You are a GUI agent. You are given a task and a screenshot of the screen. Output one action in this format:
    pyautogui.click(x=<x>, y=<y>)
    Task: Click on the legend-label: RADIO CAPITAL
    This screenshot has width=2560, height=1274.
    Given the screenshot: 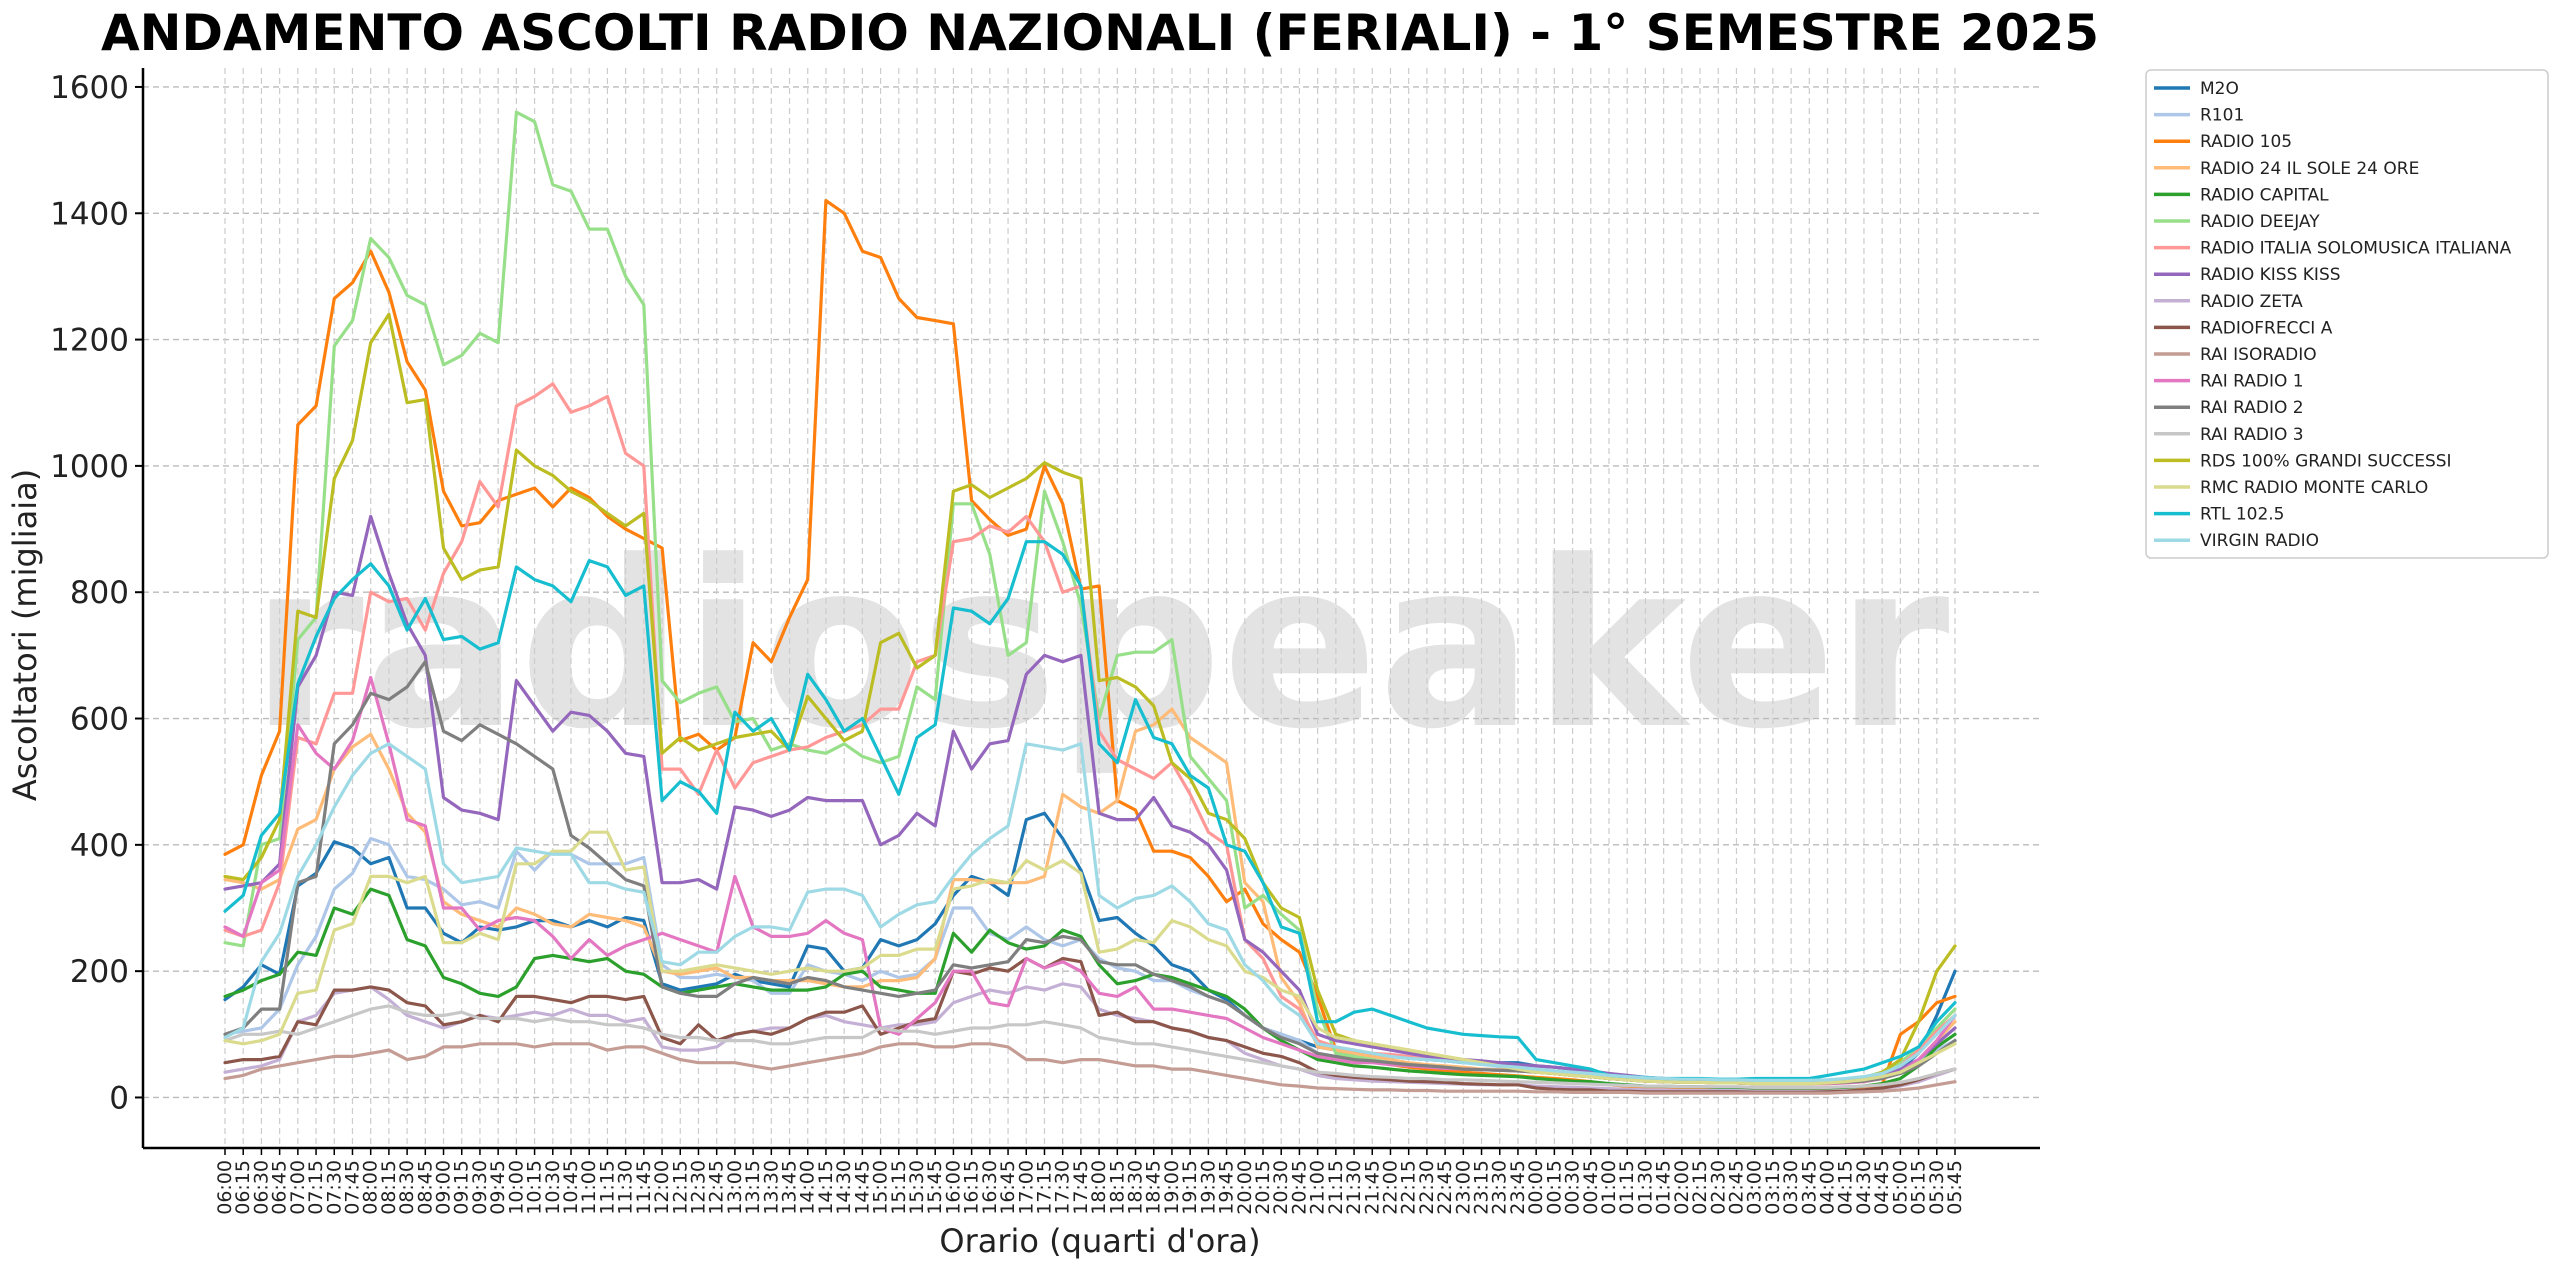 What is the action you would take?
    pyautogui.click(x=2264, y=195)
    